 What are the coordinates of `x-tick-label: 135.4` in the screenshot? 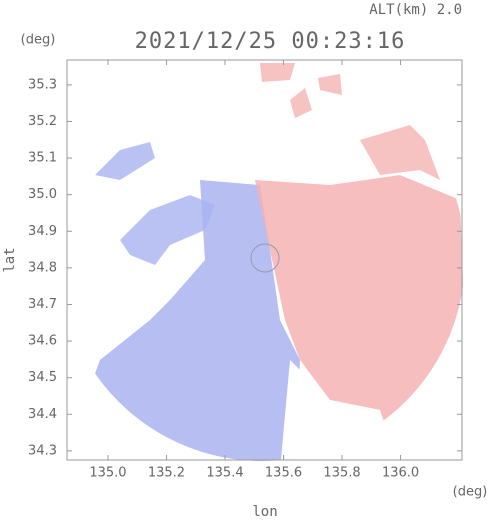 It's located at (224, 473).